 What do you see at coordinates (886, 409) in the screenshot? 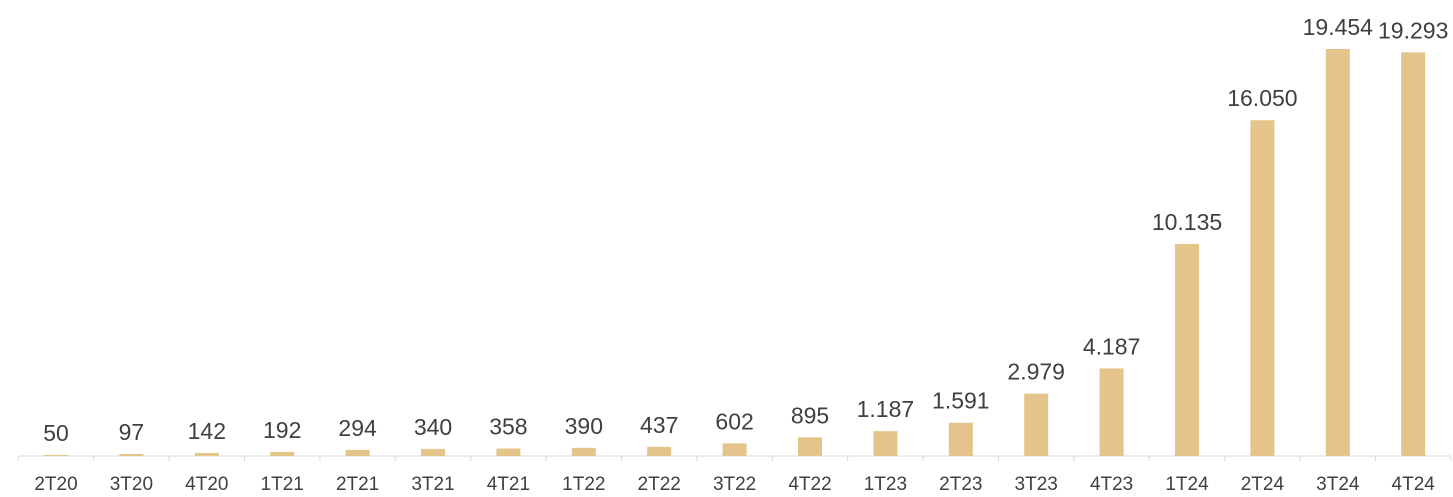
I see `data-label-1T23: 1.187` at bounding box center [886, 409].